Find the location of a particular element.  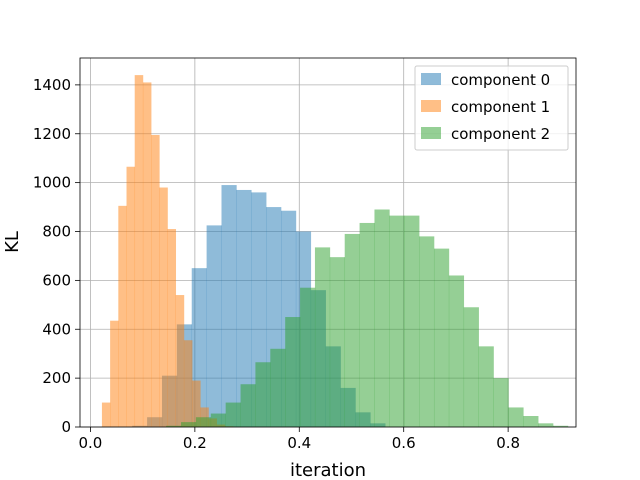

legend-box is located at coordinates (491, 108).